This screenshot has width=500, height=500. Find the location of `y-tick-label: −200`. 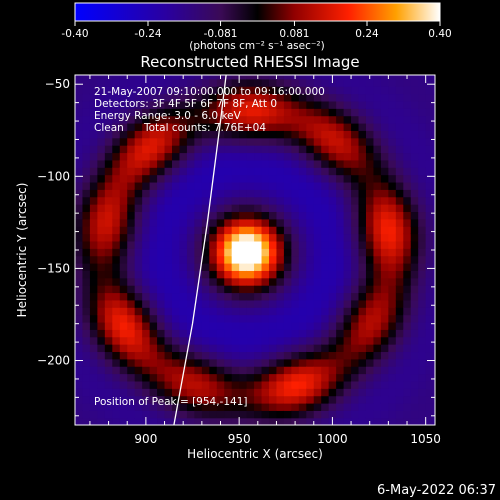

y-tick-label: −200 is located at coordinates (53, 361).